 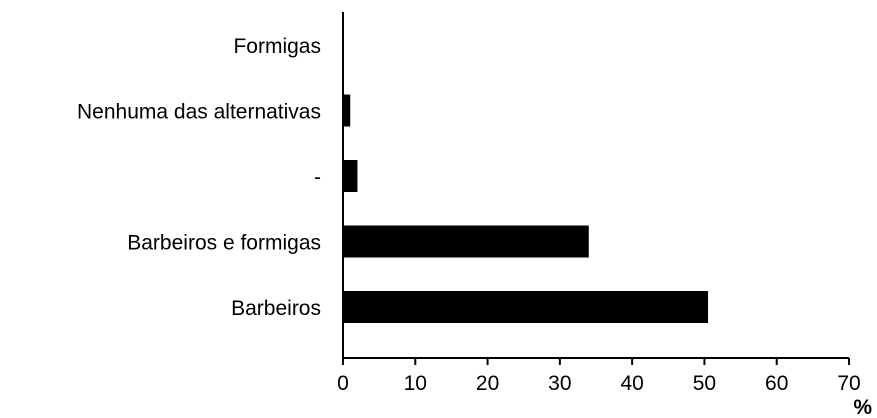 I want to click on x-tick-label-20: 20, so click(x=487, y=383).